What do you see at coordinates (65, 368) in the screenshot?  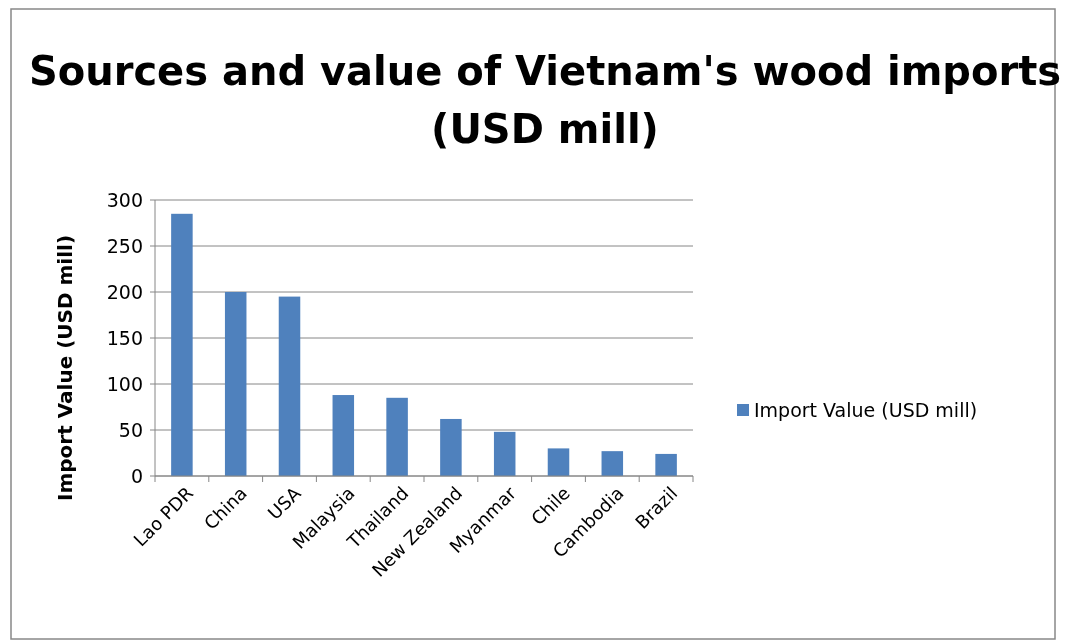 I see `y-axis-title: Import Value (USD mill)` at bounding box center [65, 368].